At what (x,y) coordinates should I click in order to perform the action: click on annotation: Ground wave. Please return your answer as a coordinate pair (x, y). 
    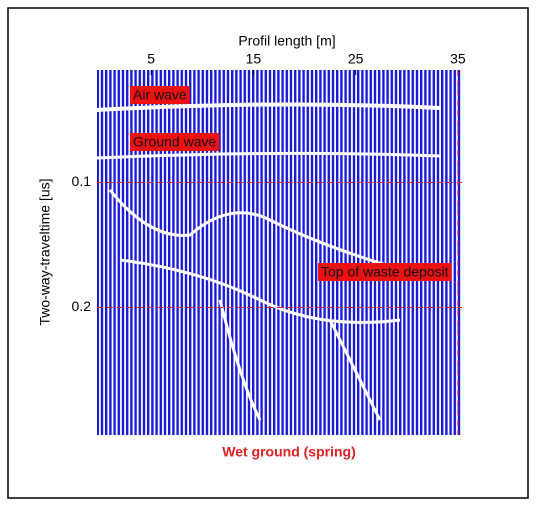
    Looking at the image, I should click on (174, 142).